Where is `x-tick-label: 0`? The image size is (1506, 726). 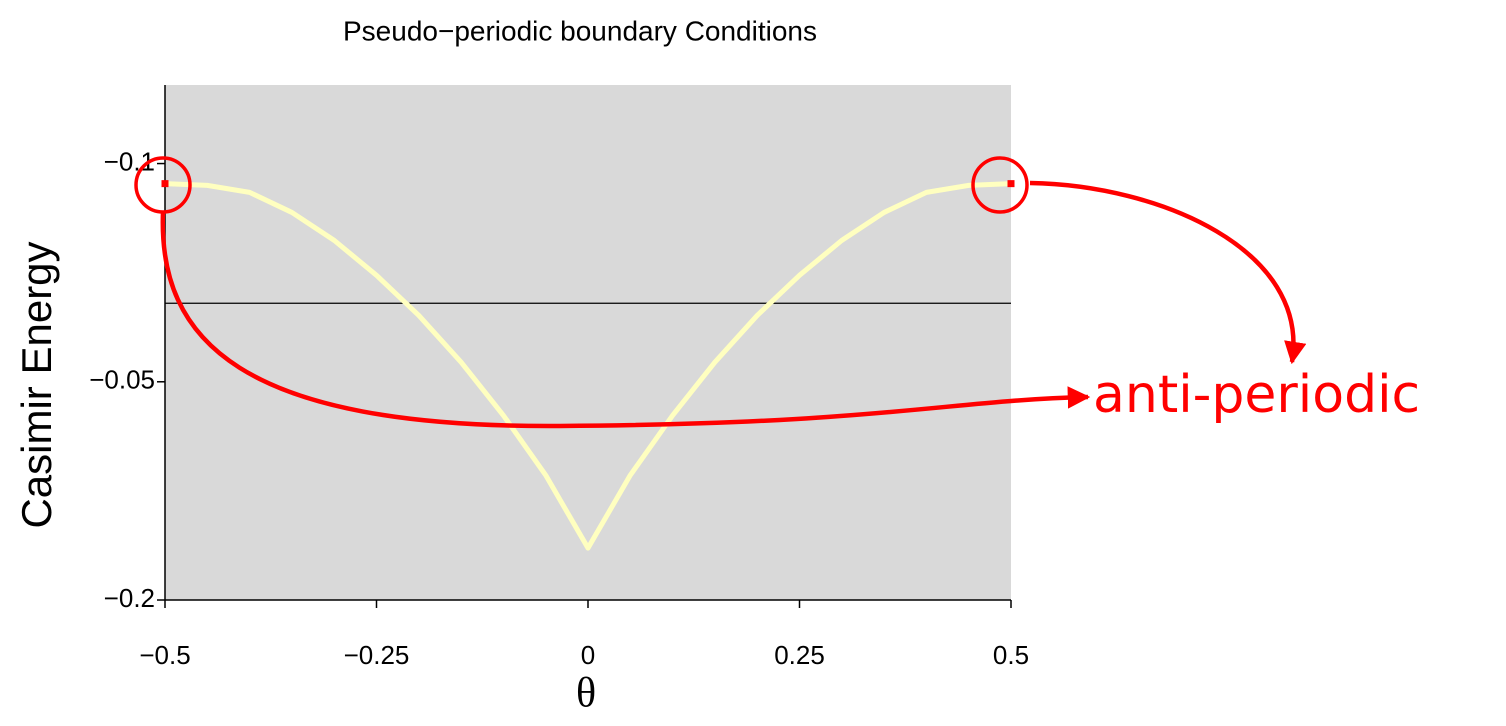 x-tick-label: 0 is located at coordinates (588, 655).